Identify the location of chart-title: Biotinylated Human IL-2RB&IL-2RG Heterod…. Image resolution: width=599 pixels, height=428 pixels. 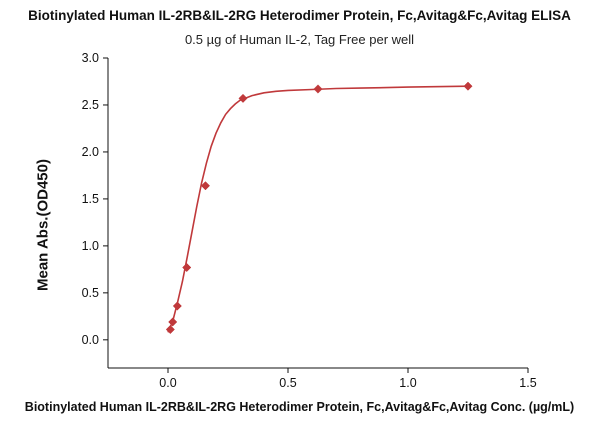
(299, 15).